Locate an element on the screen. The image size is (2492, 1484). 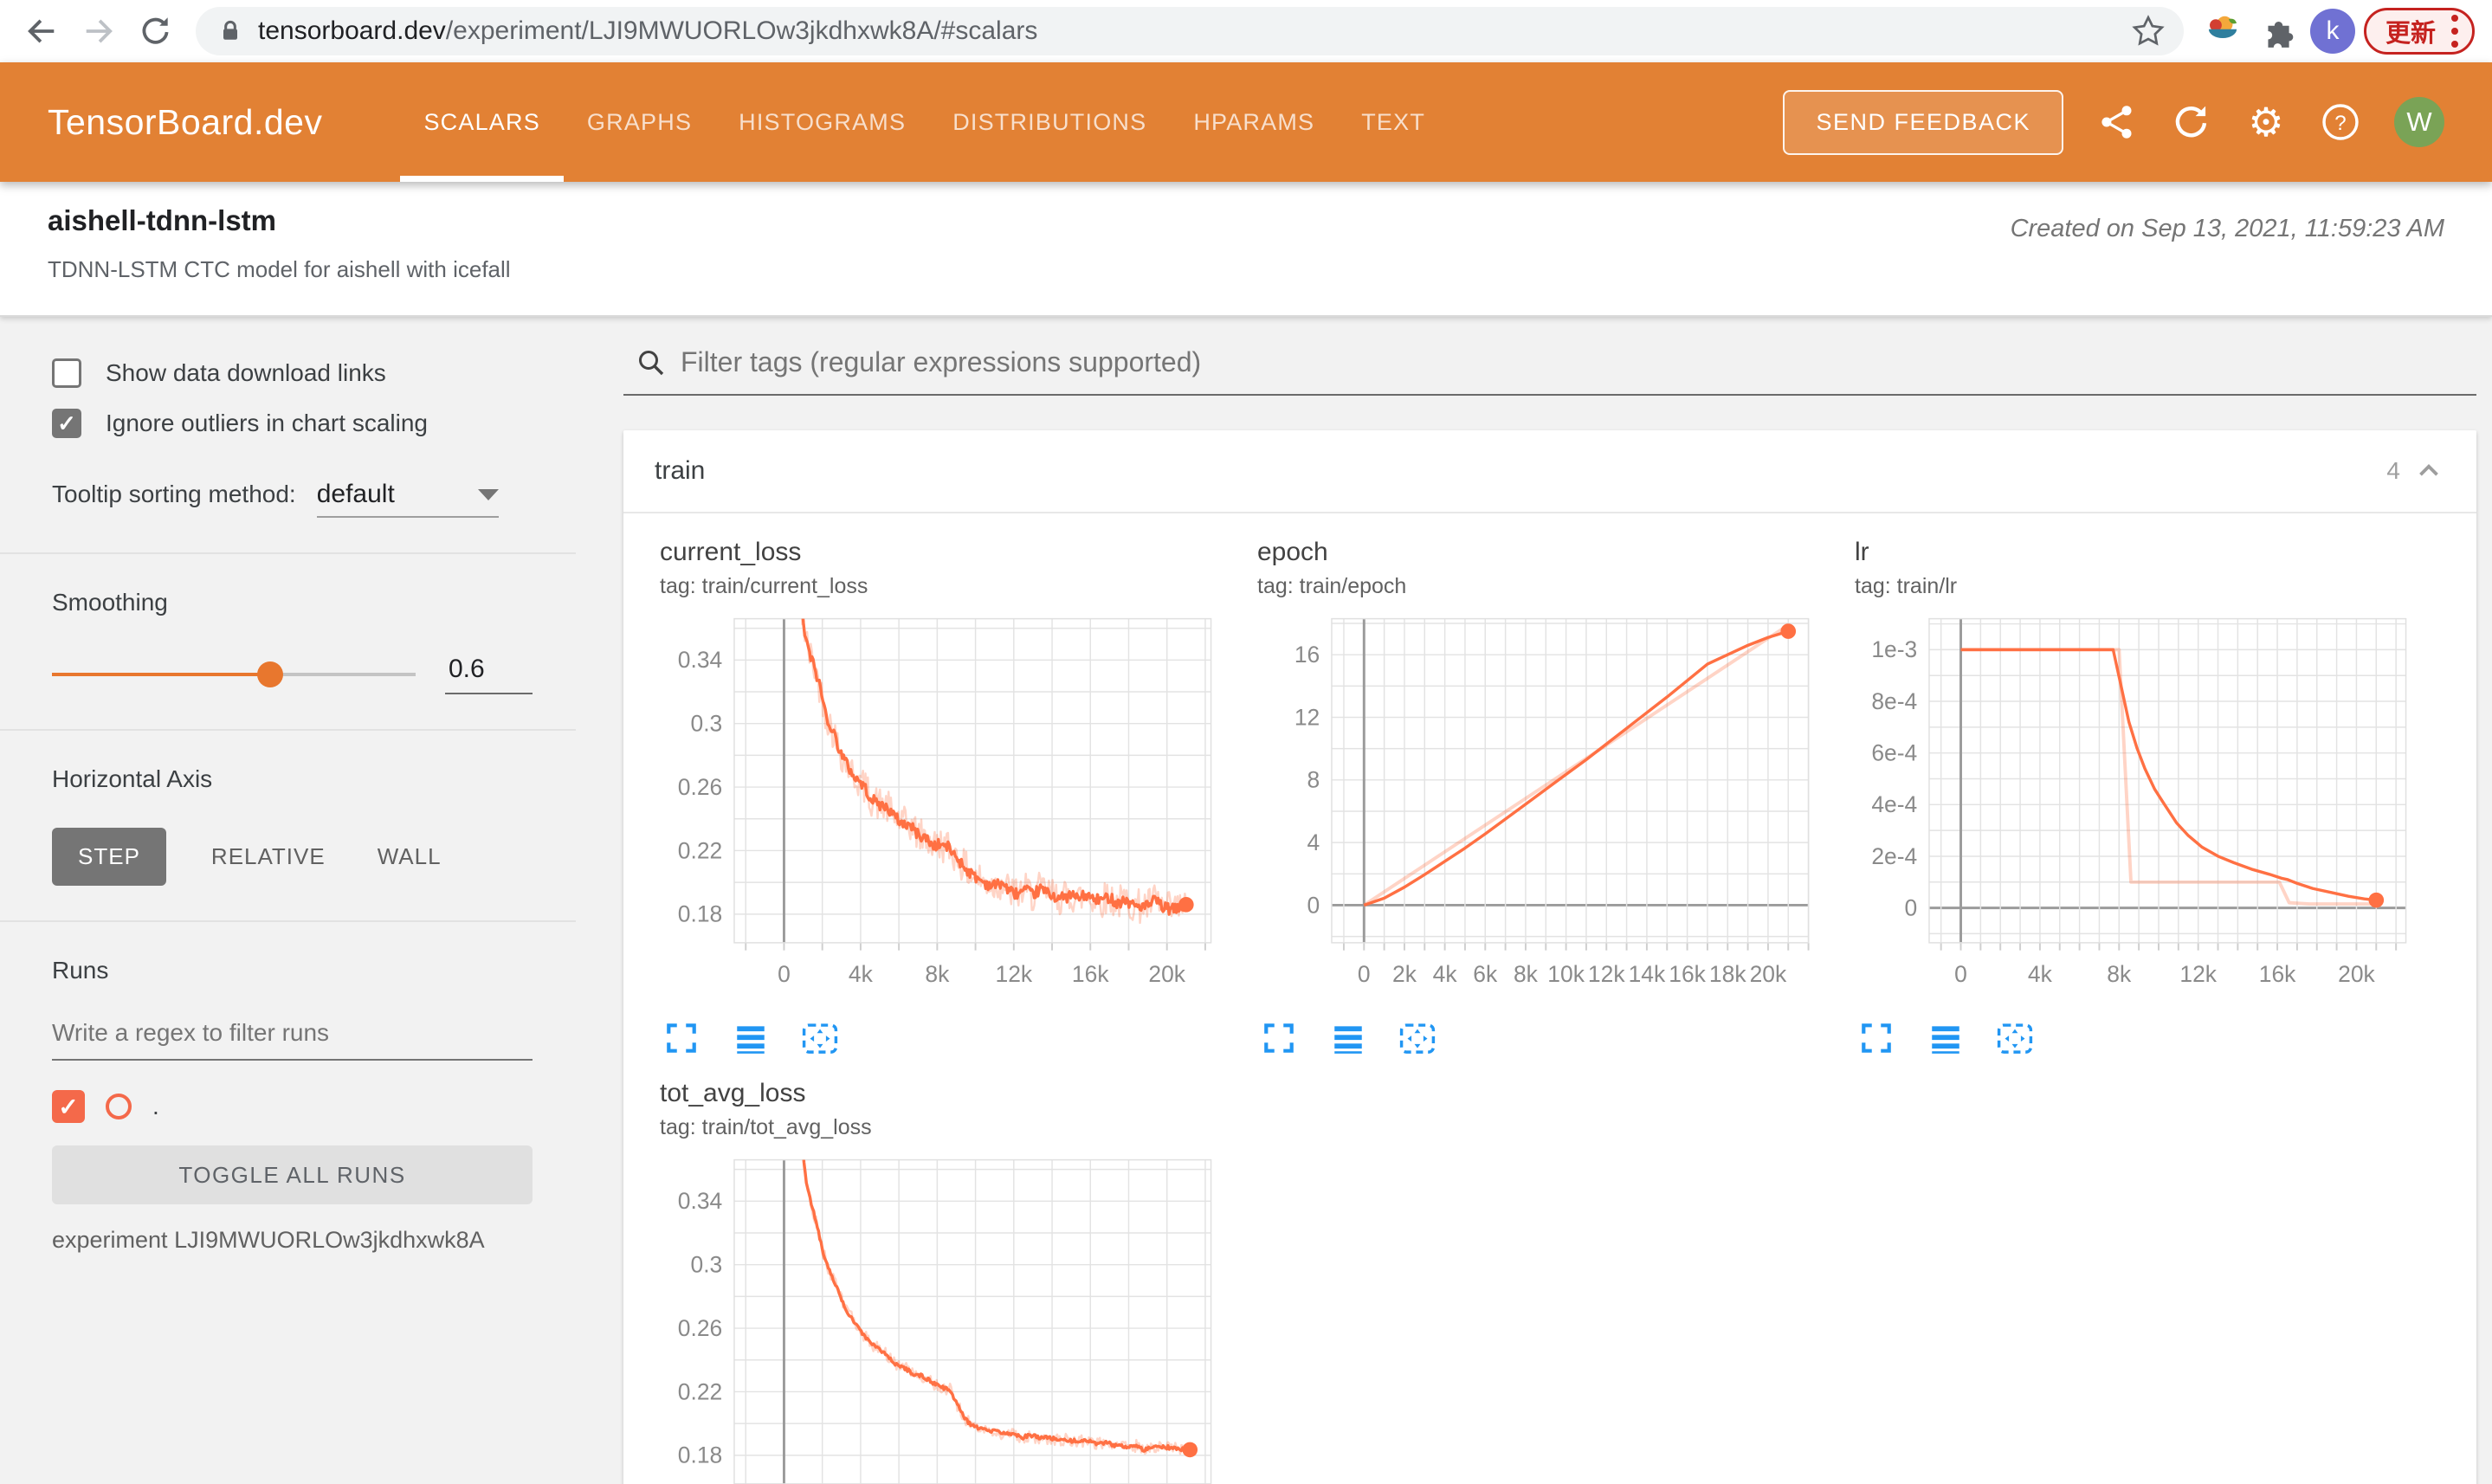
axis-option-relative: RELATIVE is located at coordinates (268, 856).